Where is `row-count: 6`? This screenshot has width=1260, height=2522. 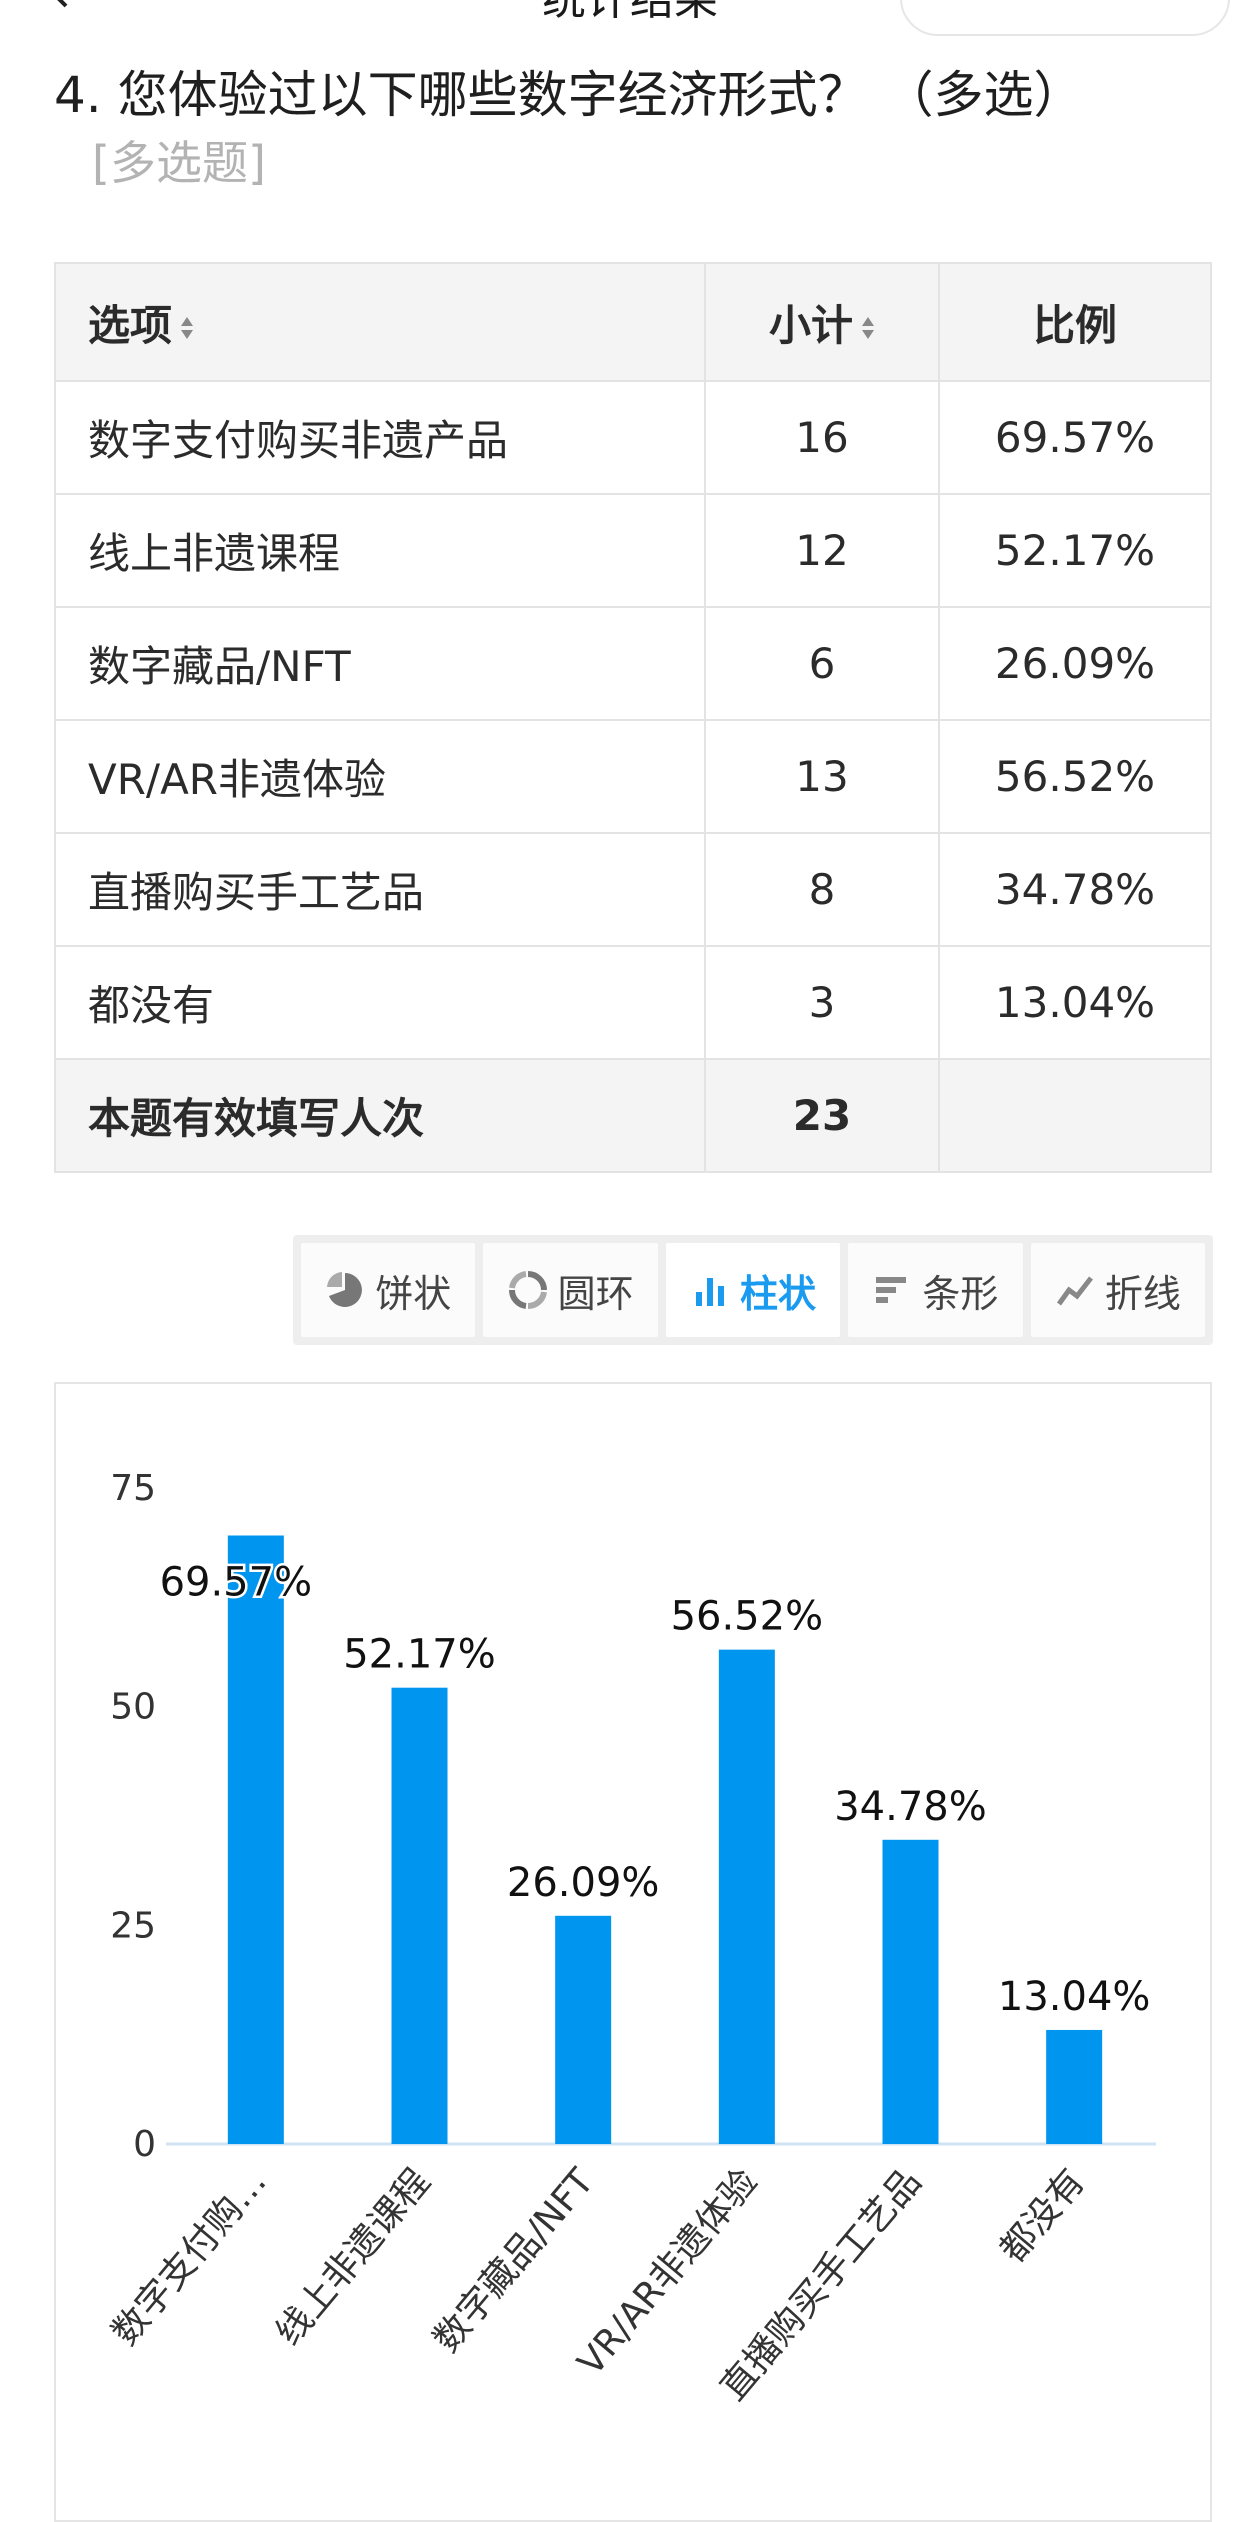
row-count: 6 is located at coordinates (822, 663).